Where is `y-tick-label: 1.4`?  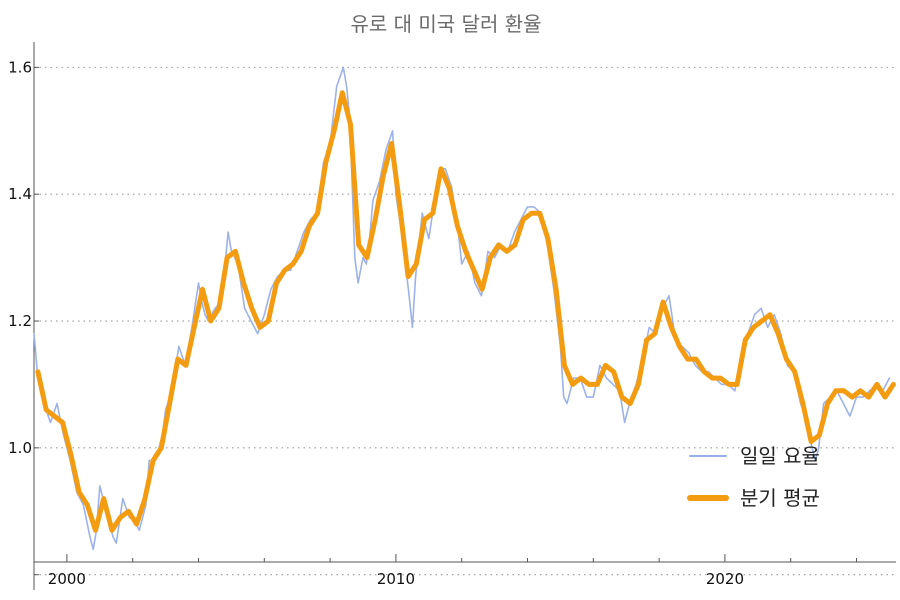
y-tick-label: 1.4 is located at coordinates (20, 194).